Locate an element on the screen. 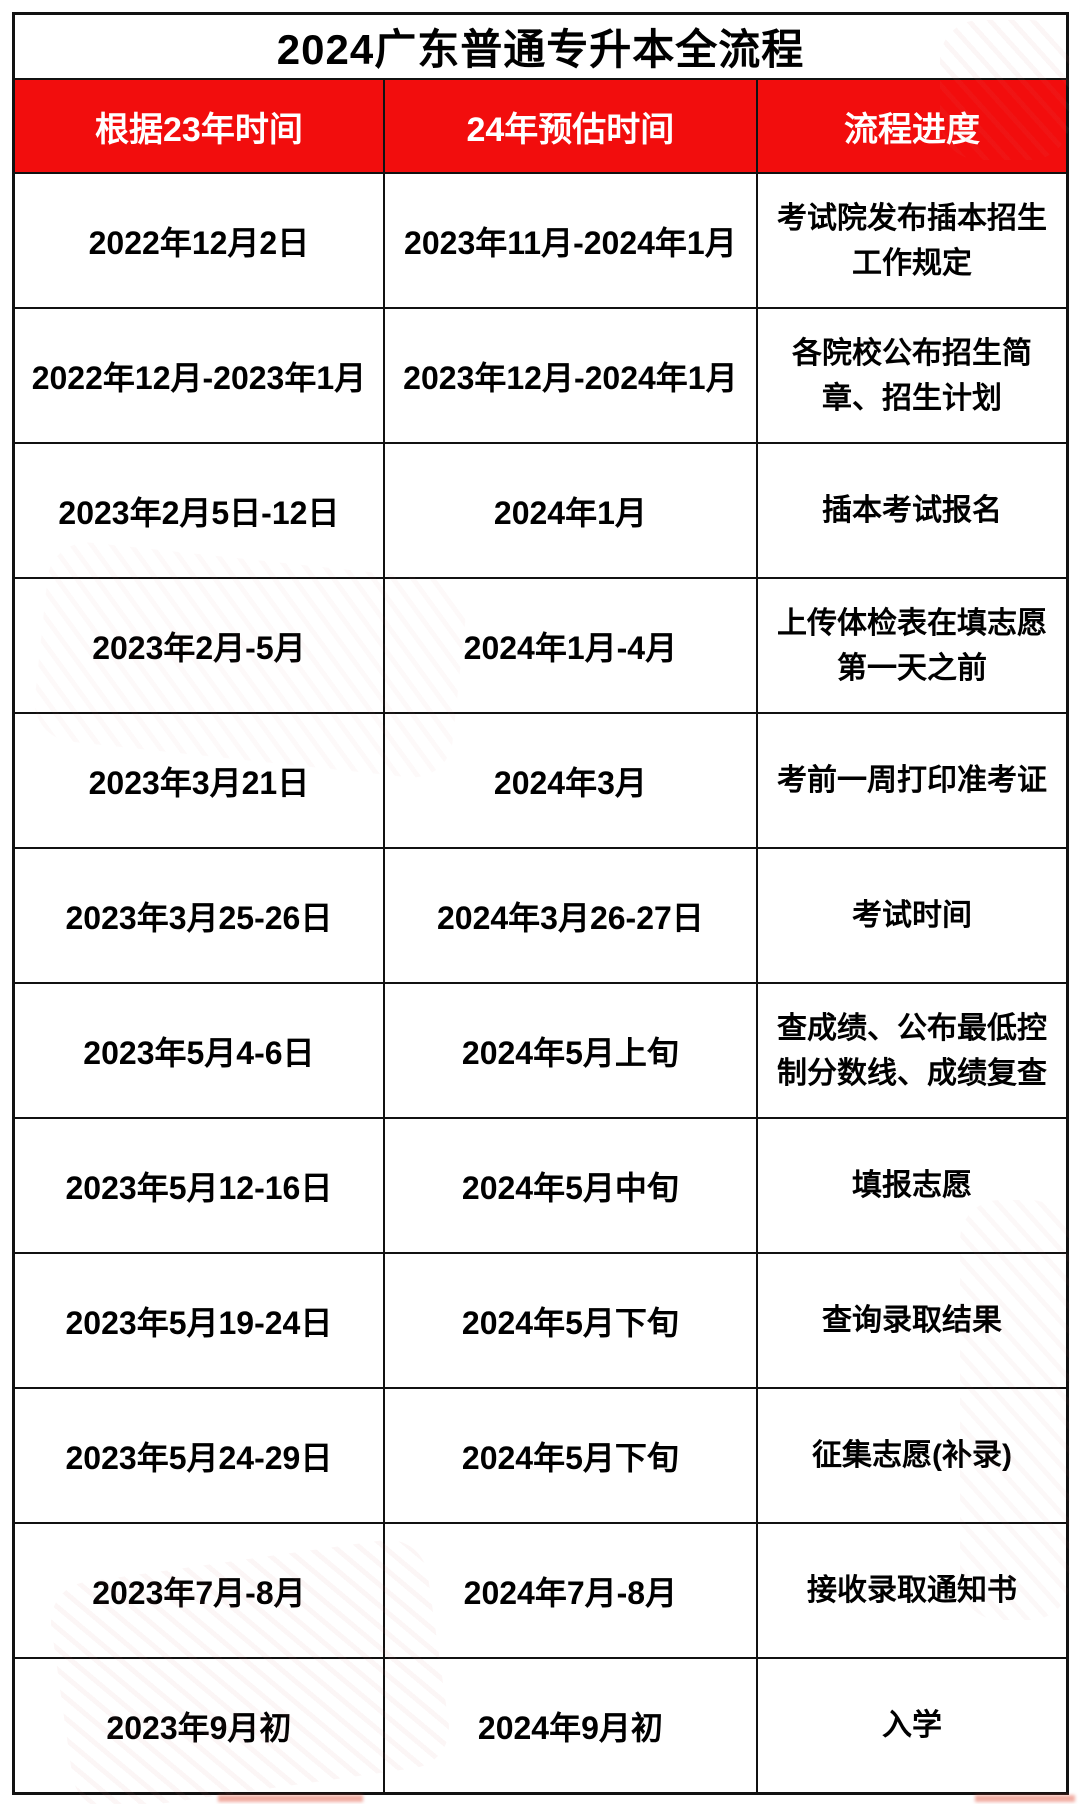 The width and height of the screenshot is (1080, 1804). table-cell: 接收录取通知书 is located at coordinates (910, 1589).